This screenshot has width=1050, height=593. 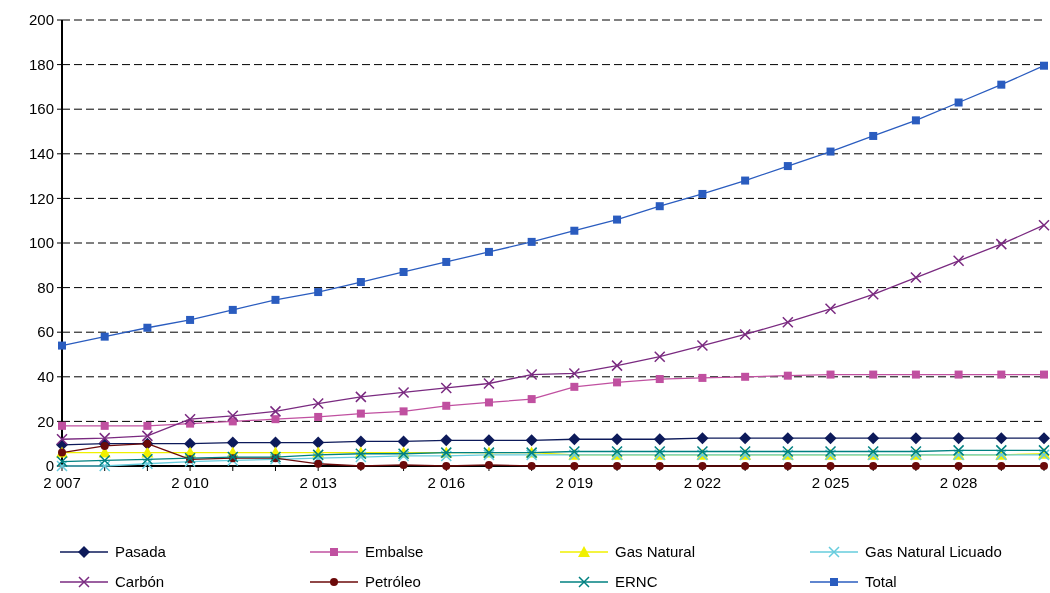 I want to click on legend-label: Carbón, so click(x=140, y=582).